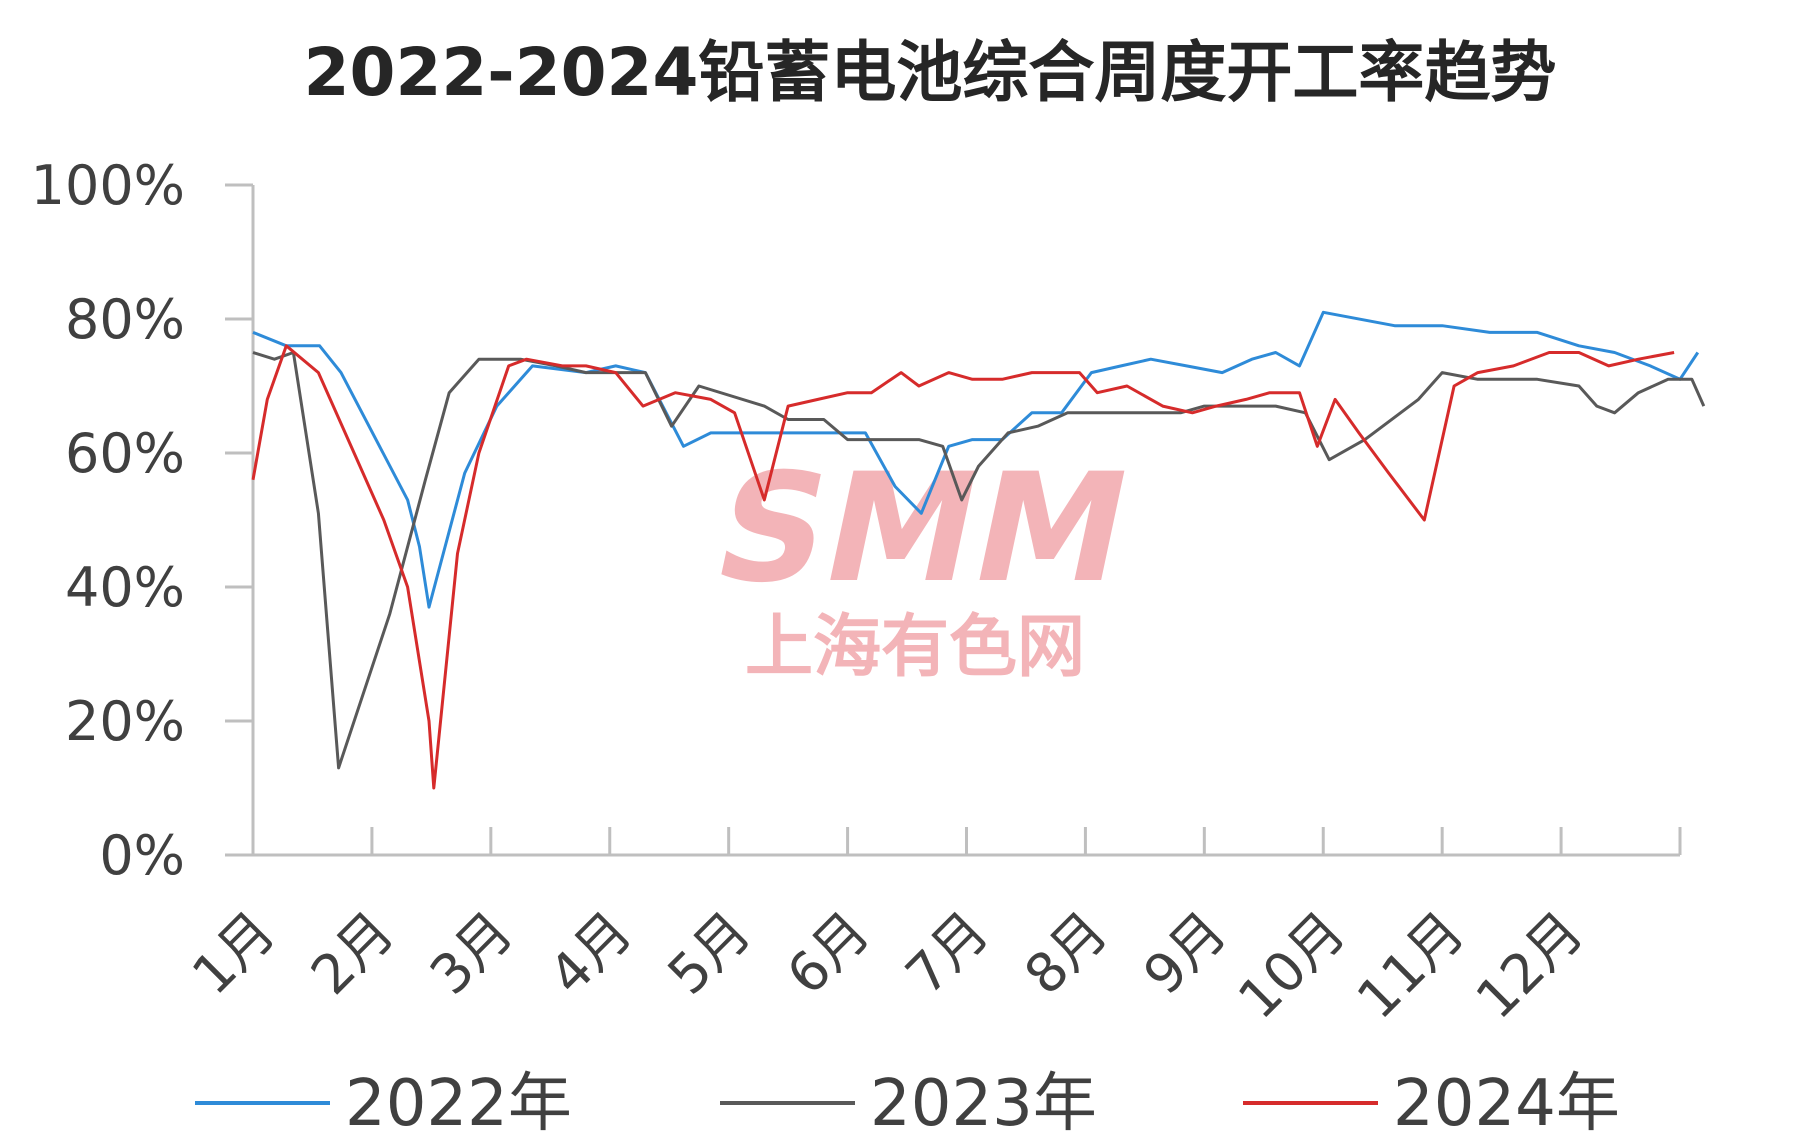 The width and height of the screenshot is (1805, 1148). Describe the element at coordinates (983, 1104) in the screenshot. I see `legend-label-1: 2023年` at that location.